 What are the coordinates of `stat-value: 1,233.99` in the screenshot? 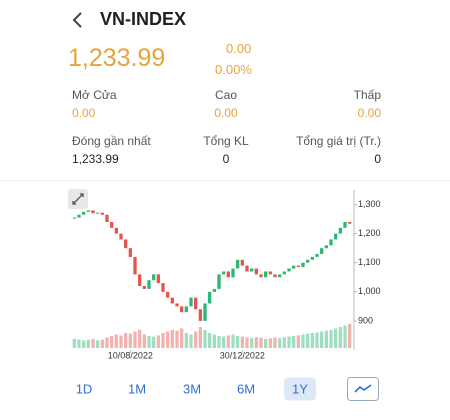 It's located at (95, 159).